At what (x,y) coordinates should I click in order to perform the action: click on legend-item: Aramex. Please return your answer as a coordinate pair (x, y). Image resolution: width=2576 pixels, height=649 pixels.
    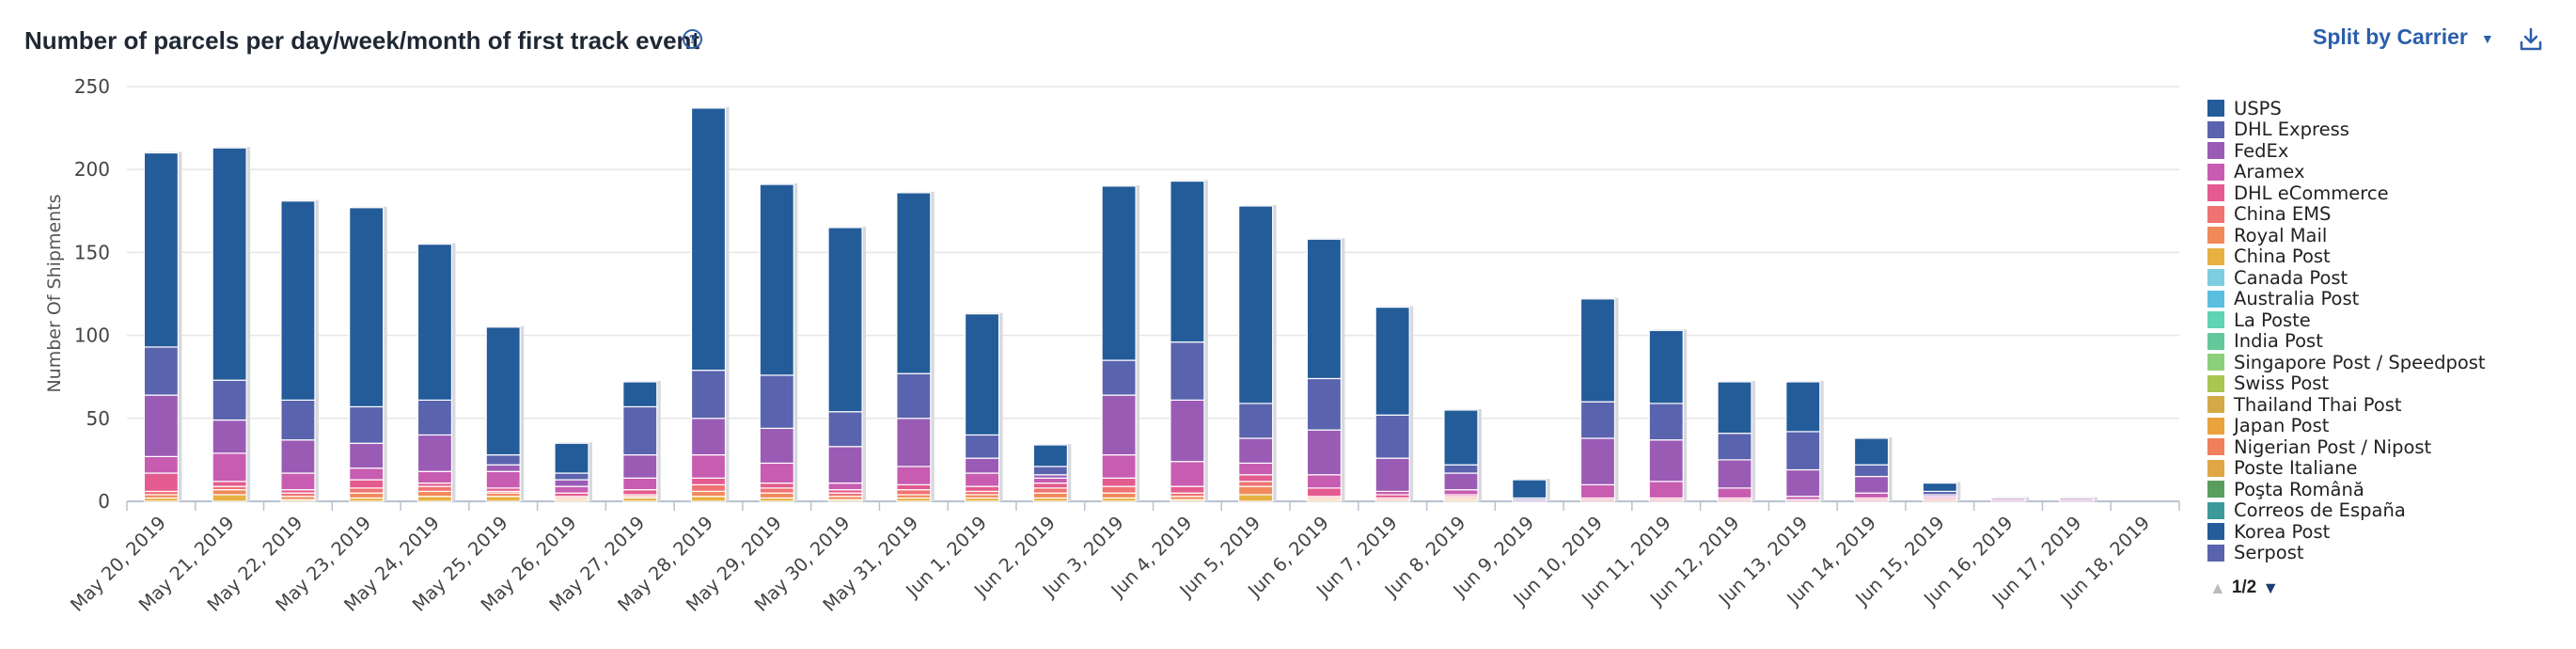
    Looking at the image, I should click on (2386, 171).